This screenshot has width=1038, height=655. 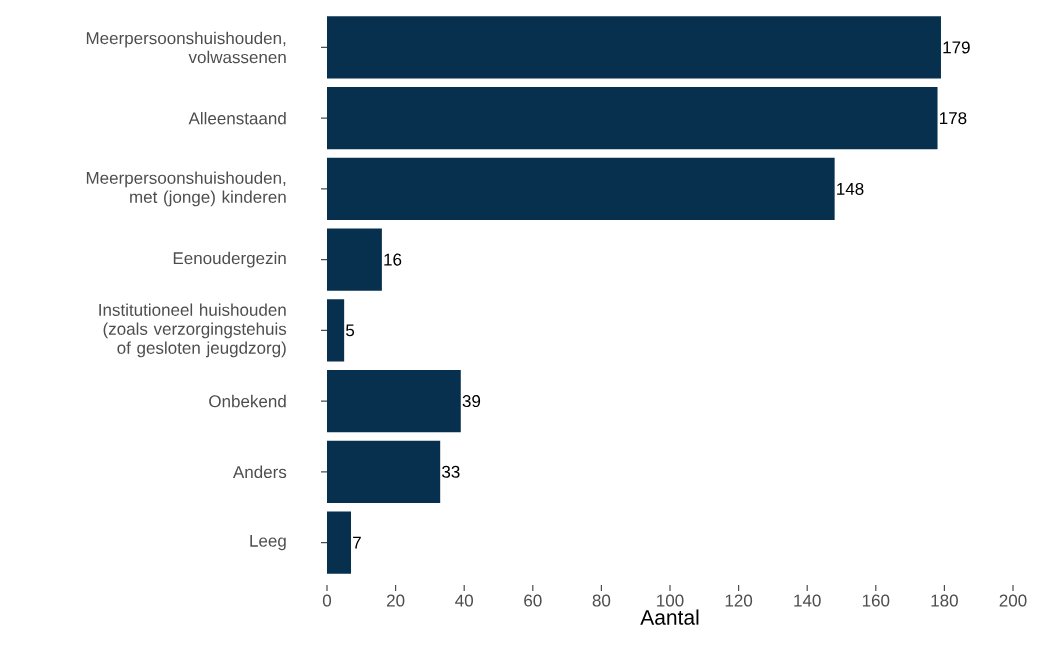 What do you see at coordinates (268, 542) in the screenshot?
I see `y-tick-label: Leeg` at bounding box center [268, 542].